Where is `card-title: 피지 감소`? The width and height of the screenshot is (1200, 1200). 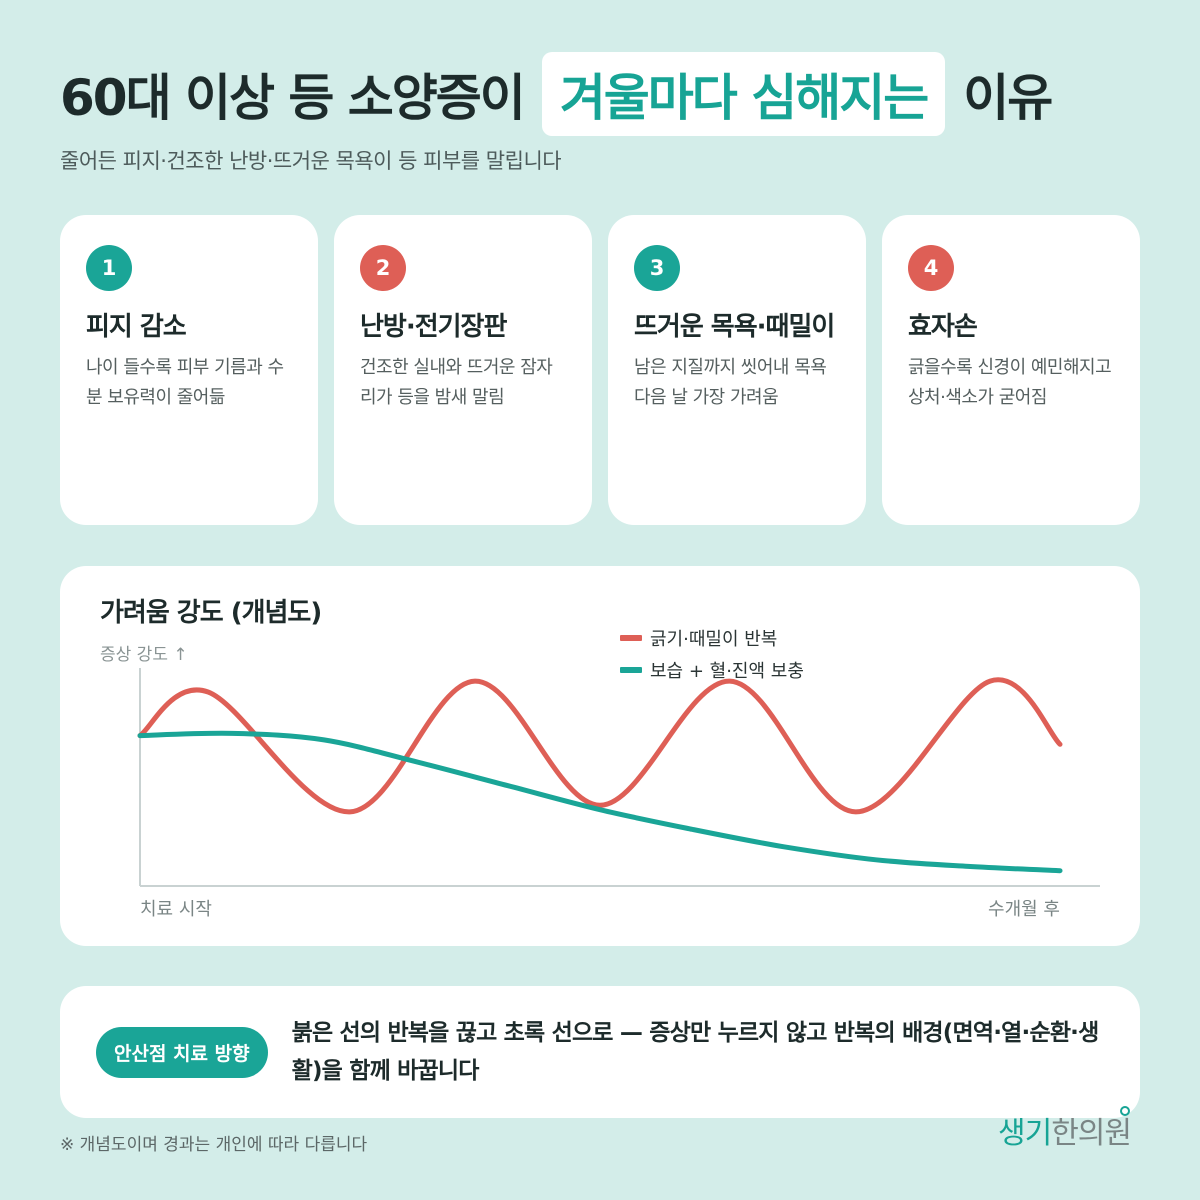 card-title: 피지 감소 is located at coordinates (136, 327).